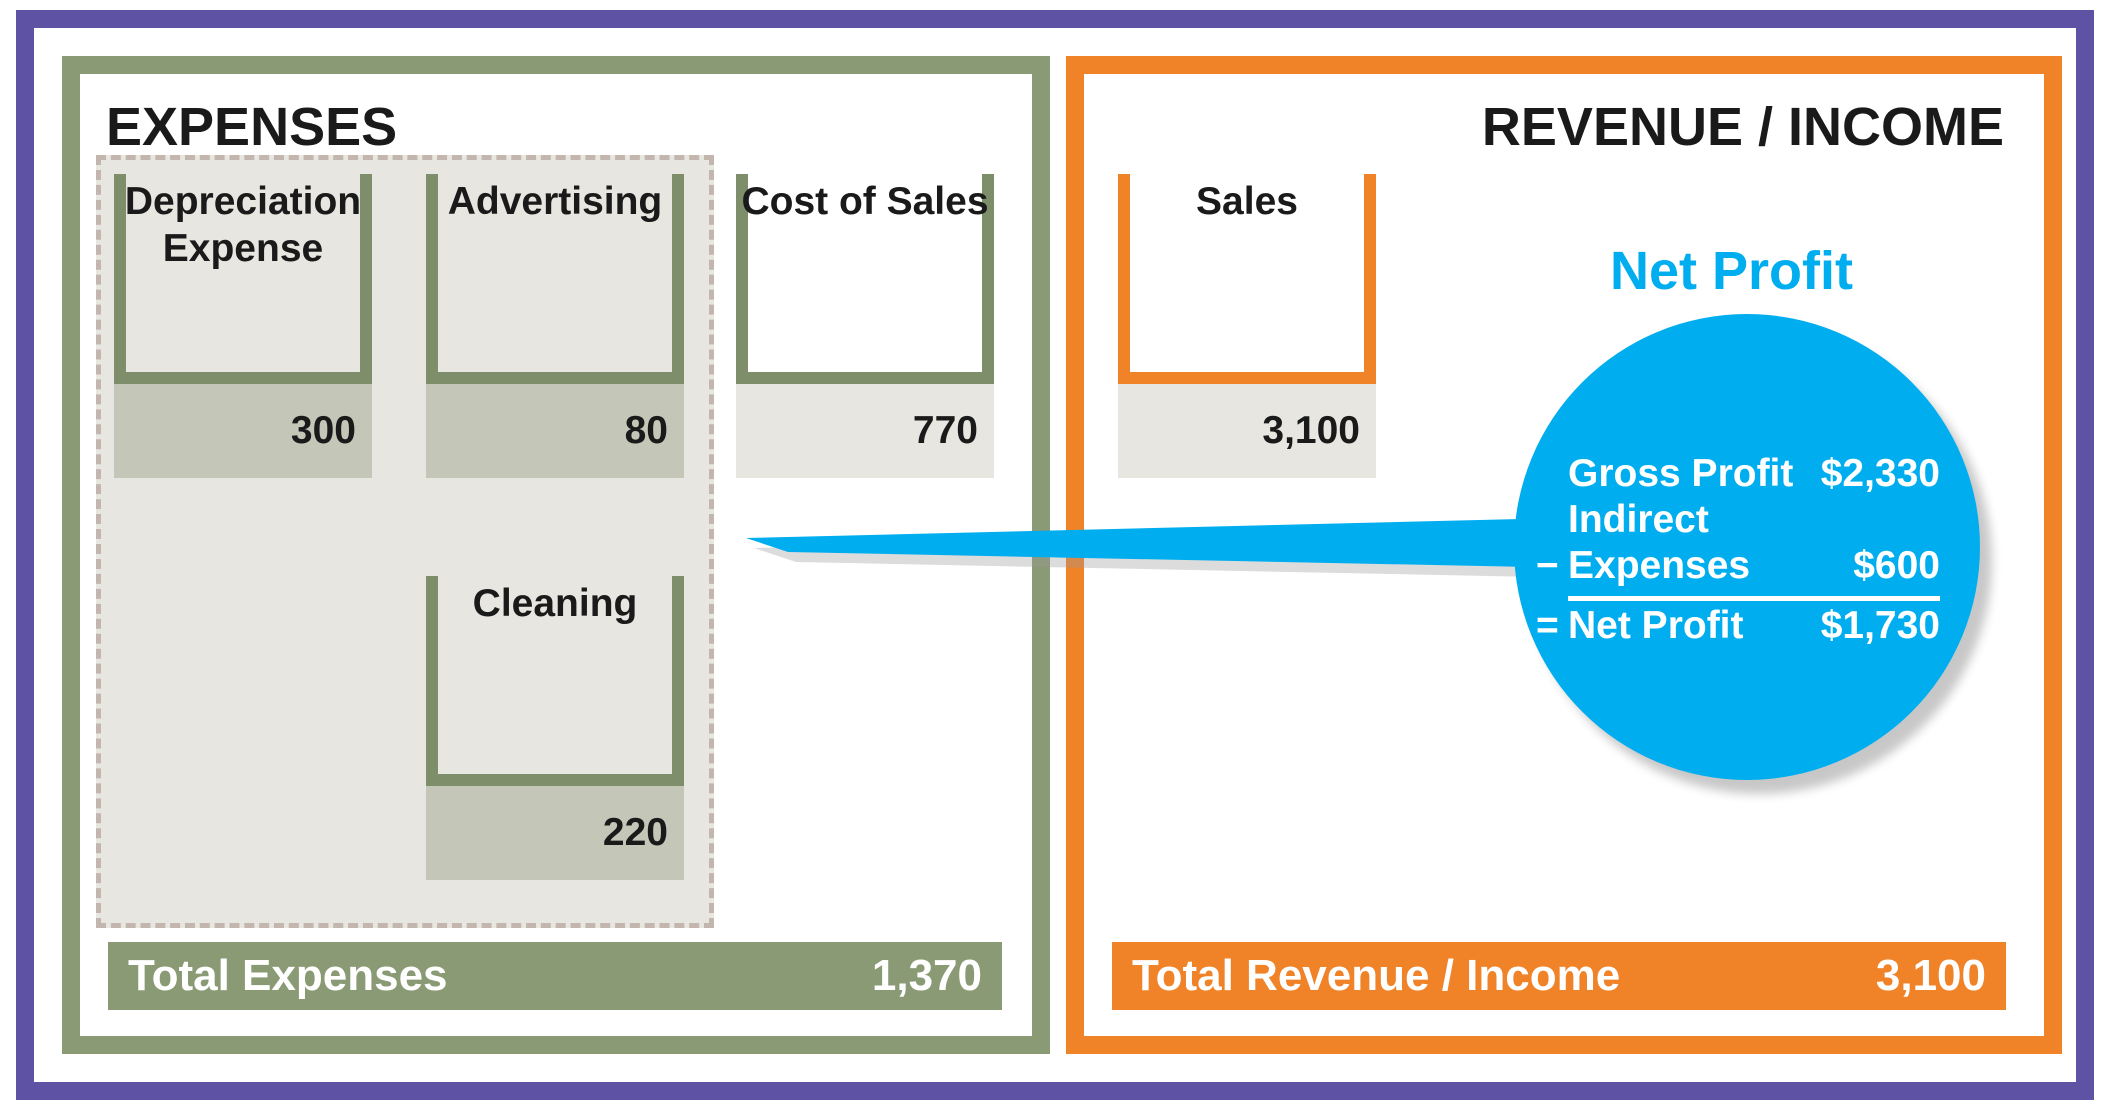 This screenshot has height=1108, width=2110. What do you see at coordinates (1247, 201) in the screenshot?
I see `account-label-sales: Sales` at bounding box center [1247, 201].